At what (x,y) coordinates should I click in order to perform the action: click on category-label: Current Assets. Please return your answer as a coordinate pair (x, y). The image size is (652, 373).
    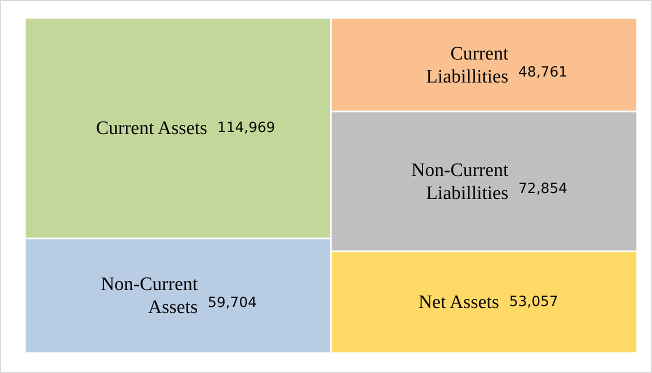
    Looking at the image, I should click on (152, 128).